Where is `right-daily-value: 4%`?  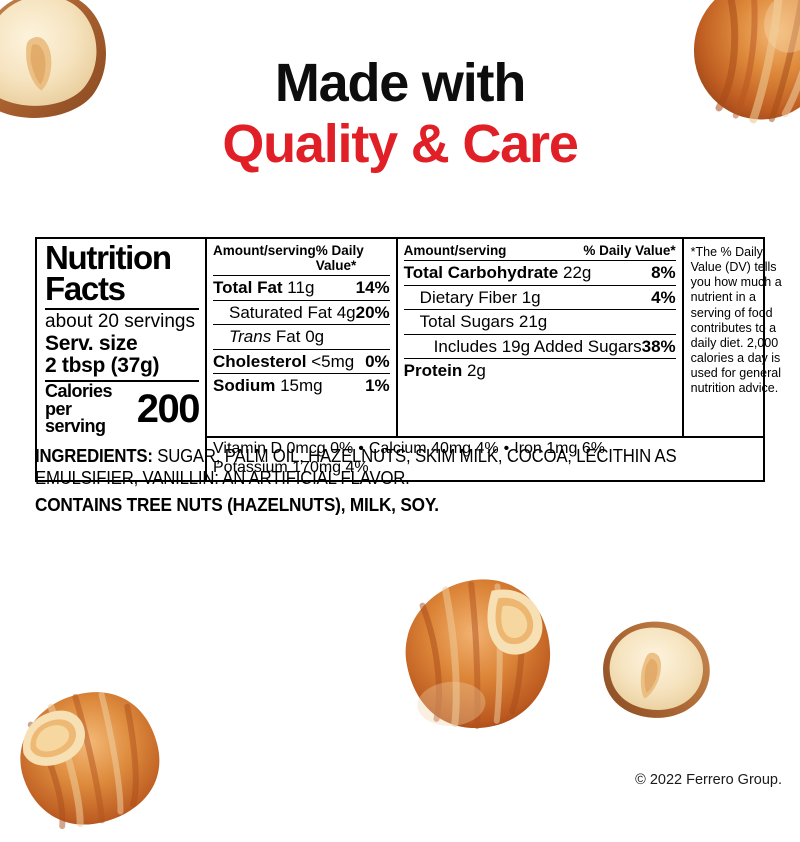 right-daily-value: 4% is located at coordinates (663, 297).